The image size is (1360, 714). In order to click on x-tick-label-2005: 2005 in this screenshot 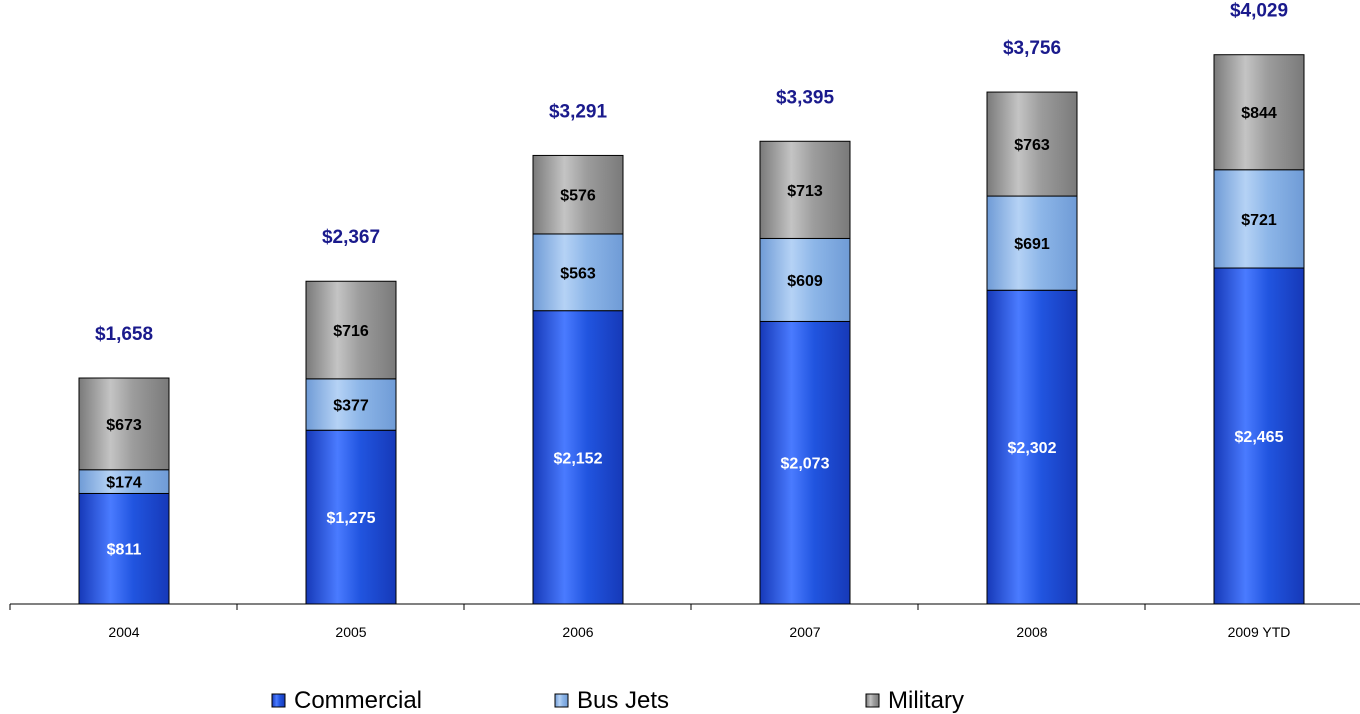, I will do `click(350, 632)`.